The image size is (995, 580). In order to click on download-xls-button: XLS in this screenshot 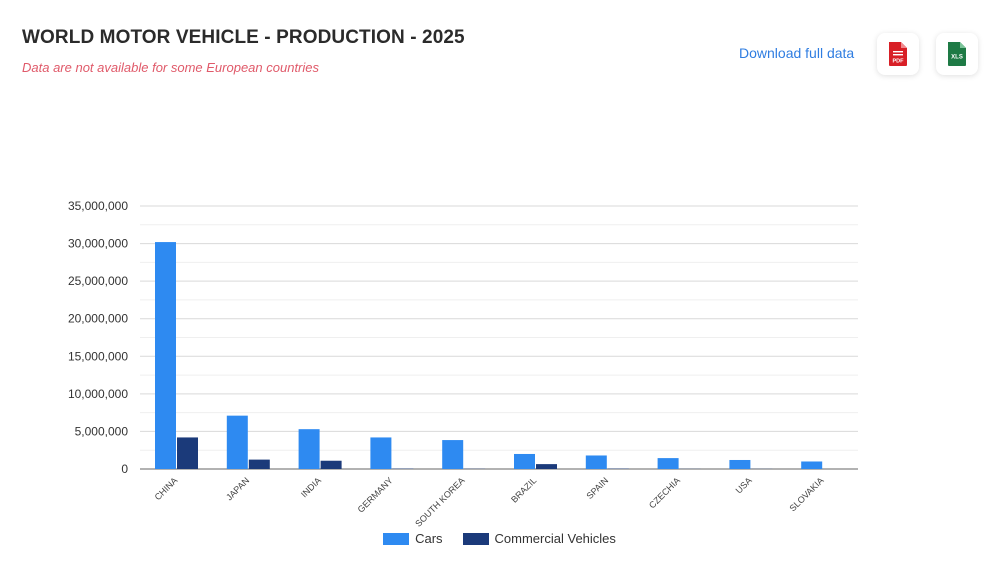, I will do `click(957, 54)`.